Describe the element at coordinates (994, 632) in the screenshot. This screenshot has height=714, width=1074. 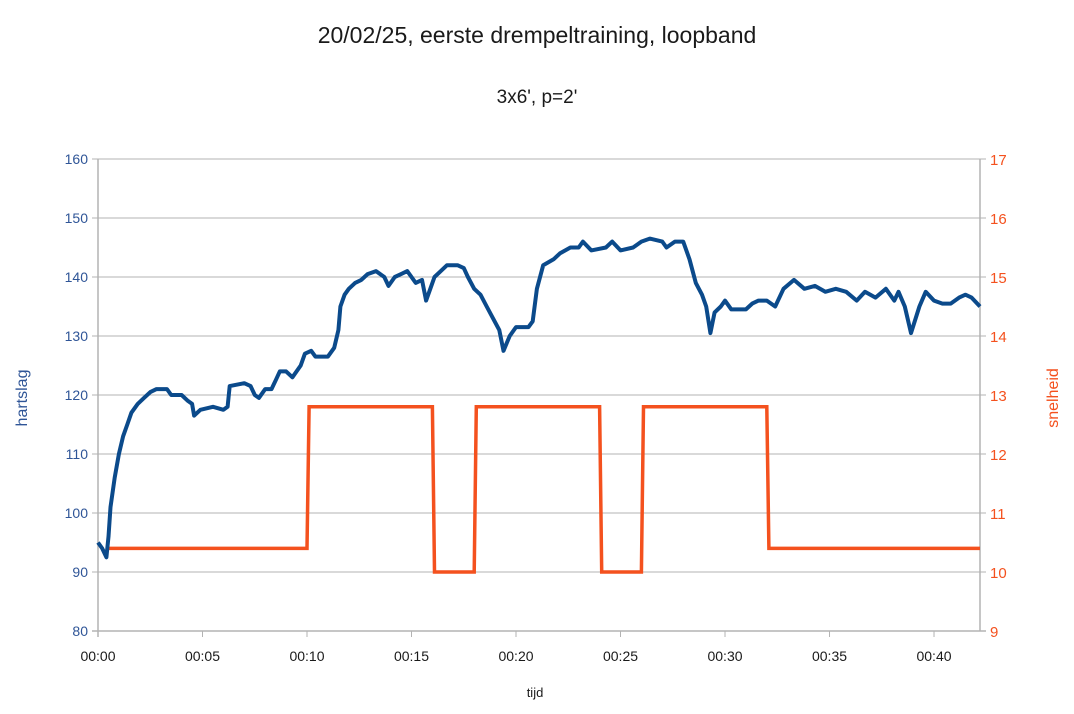
I see `right-tick-label: 9` at that location.